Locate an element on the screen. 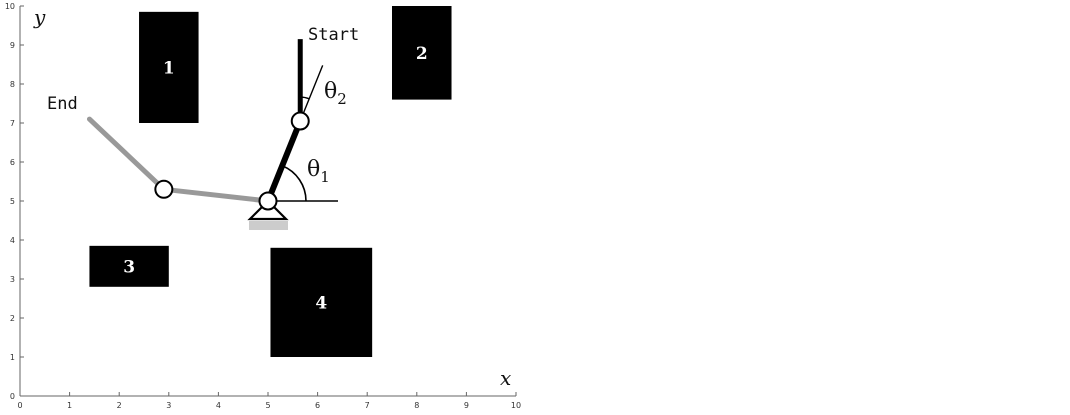 This screenshot has height=415, width=1070. x-tick-label: 10 is located at coordinates (516, 405).